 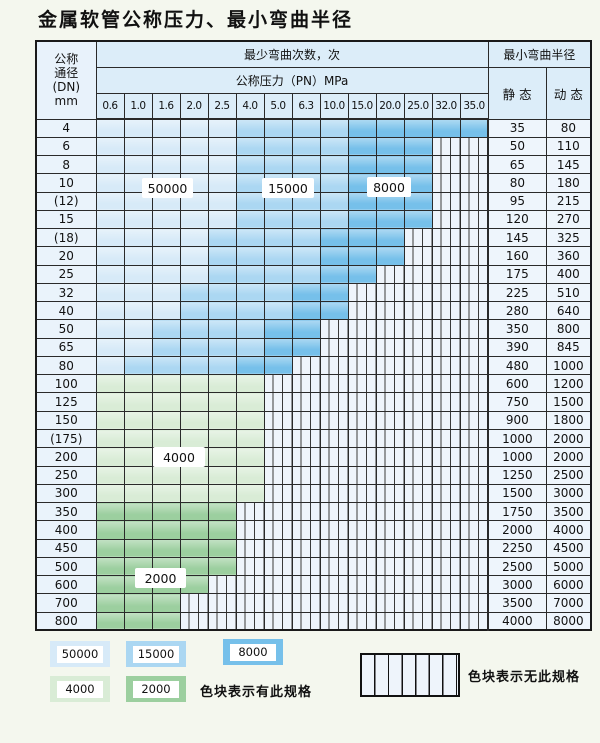 What do you see at coordinates (568, 128) in the screenshot?
I see `dynamic-radius-cell: 80` at bounding box center [568, 128].